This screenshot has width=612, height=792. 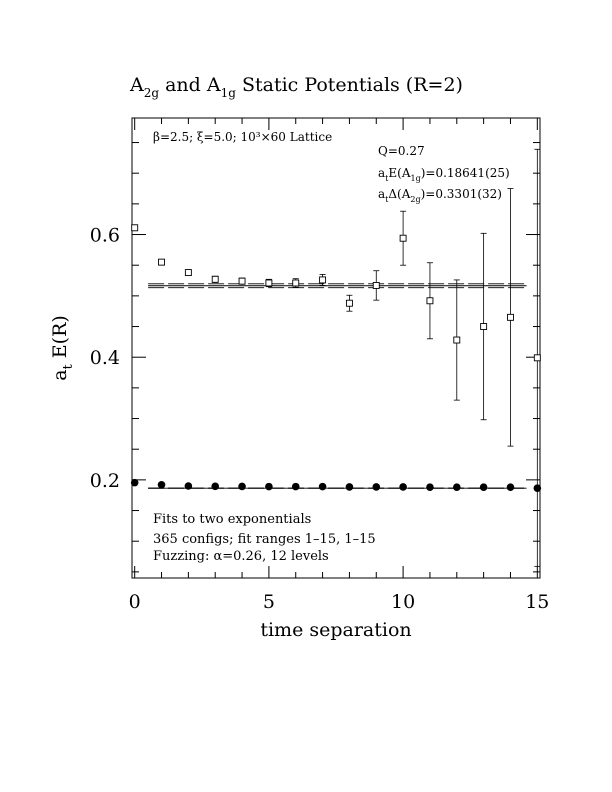 I want to click on y-axis-label: at E(R), so click(x=62, y=348).